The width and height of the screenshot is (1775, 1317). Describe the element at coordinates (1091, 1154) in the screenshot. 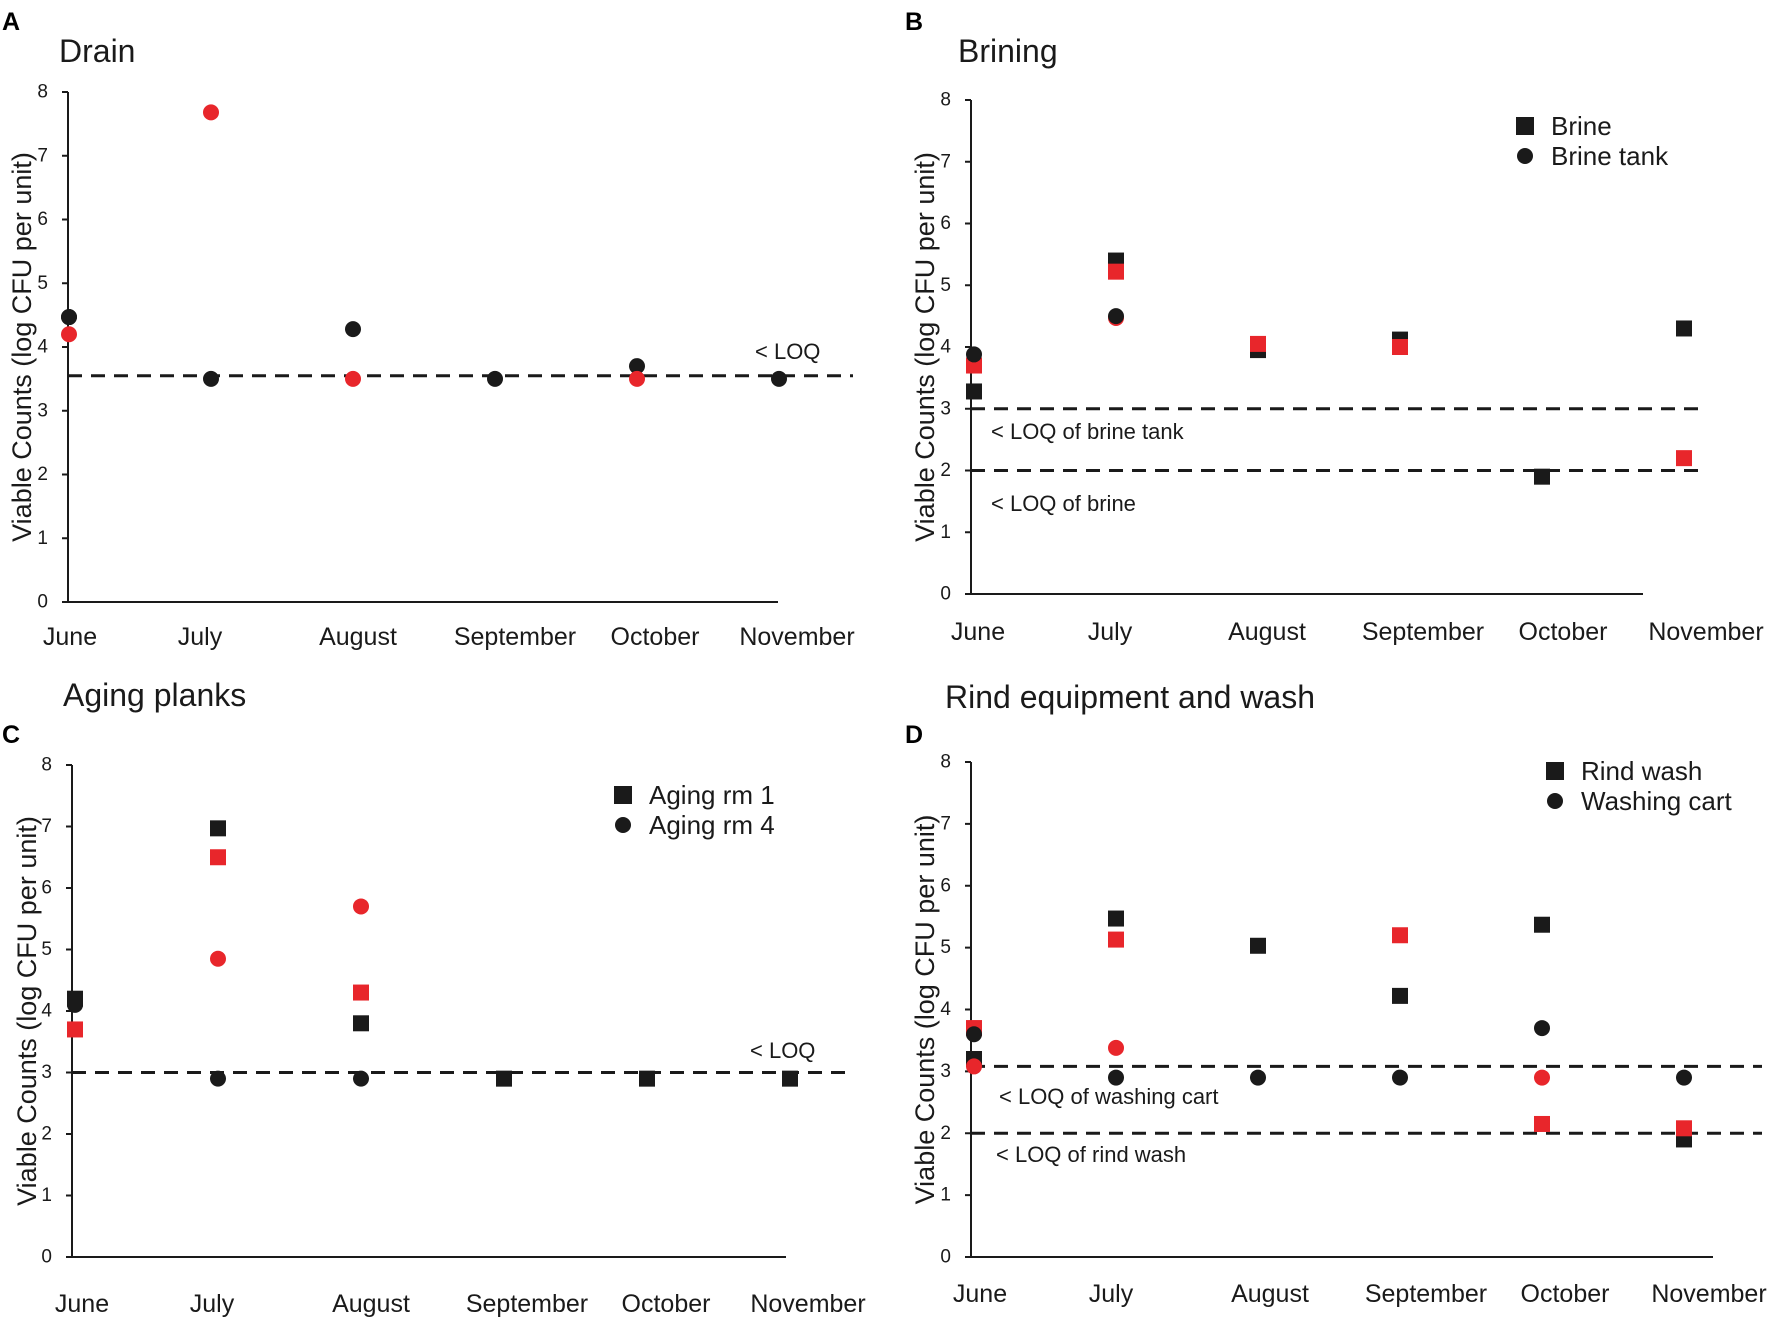

I see `loq-label: < LOQ of rind wash` at that location.